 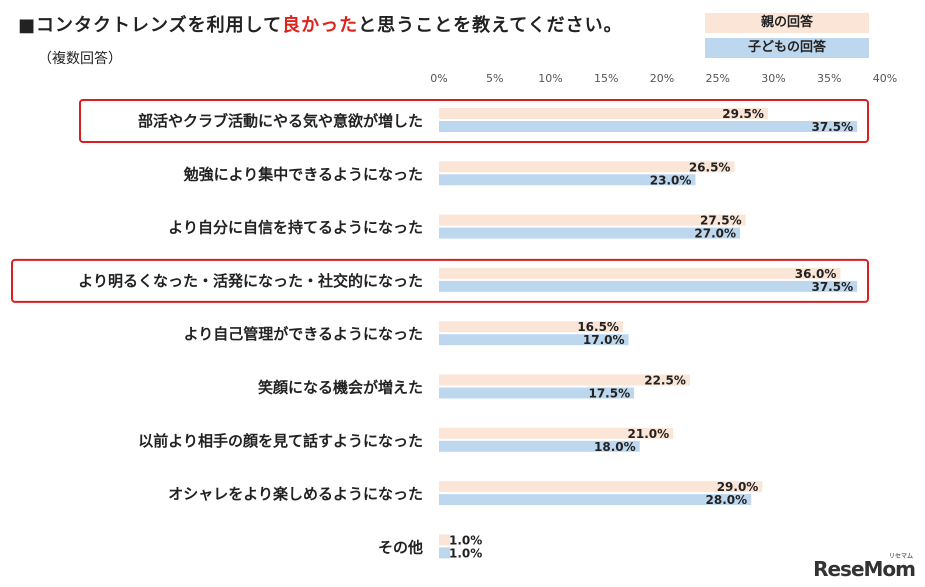 What do you see at coordinates (721, 221) in the screenshot?
I see `value-label-parent: 27.5%` at bounding box center [721, 221].